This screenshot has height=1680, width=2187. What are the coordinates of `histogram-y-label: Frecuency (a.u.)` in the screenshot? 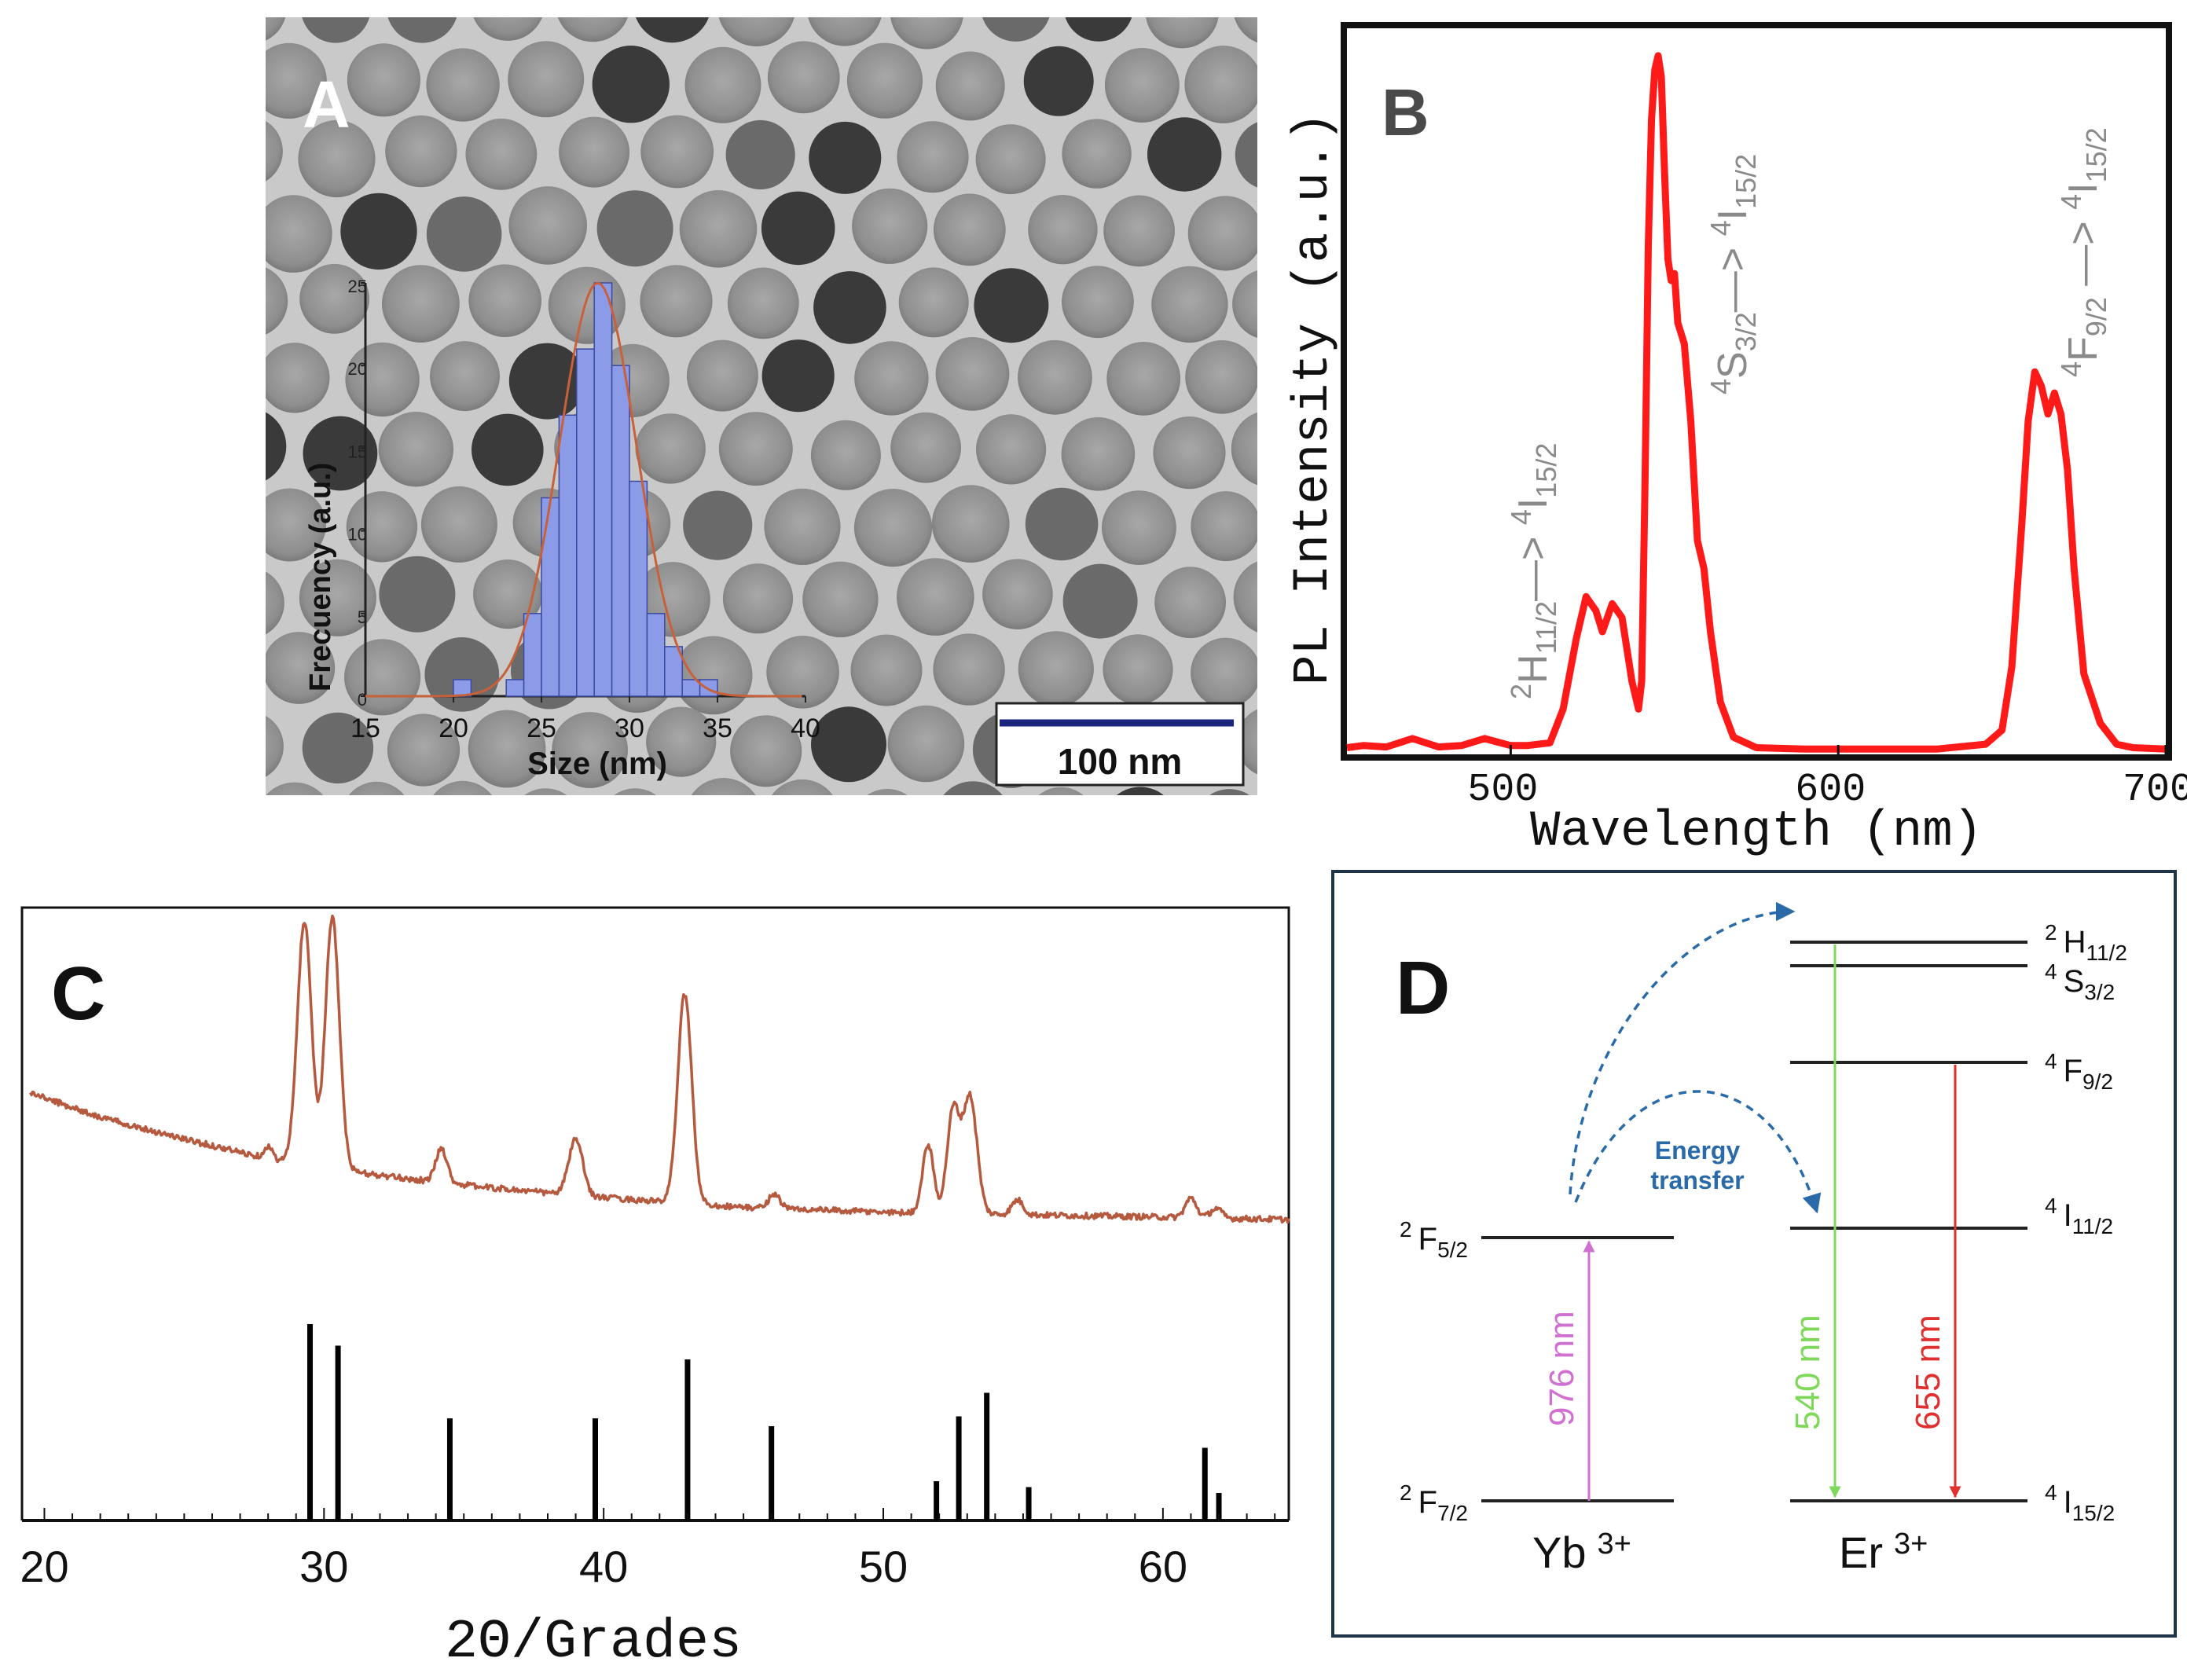 It's located at (320, 577).